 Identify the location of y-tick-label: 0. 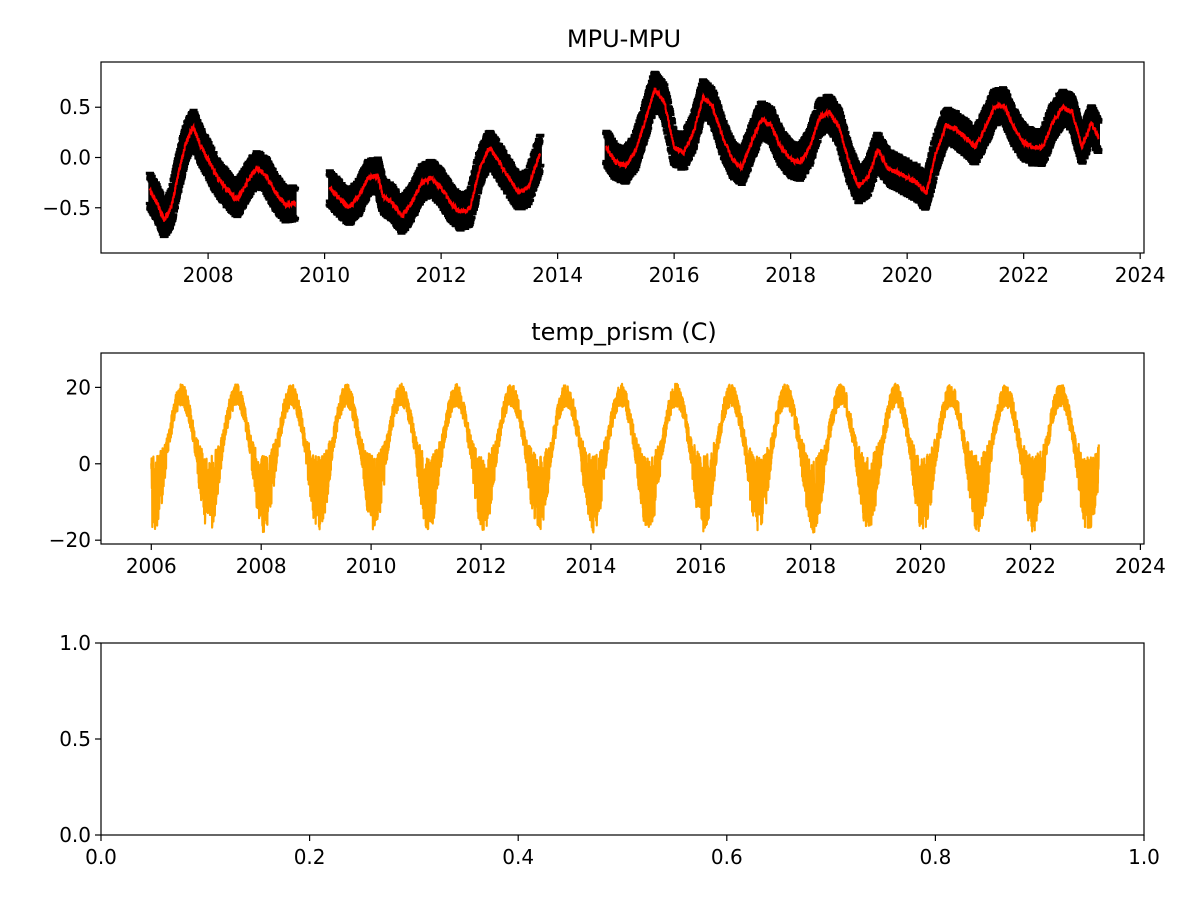
(84, 464).